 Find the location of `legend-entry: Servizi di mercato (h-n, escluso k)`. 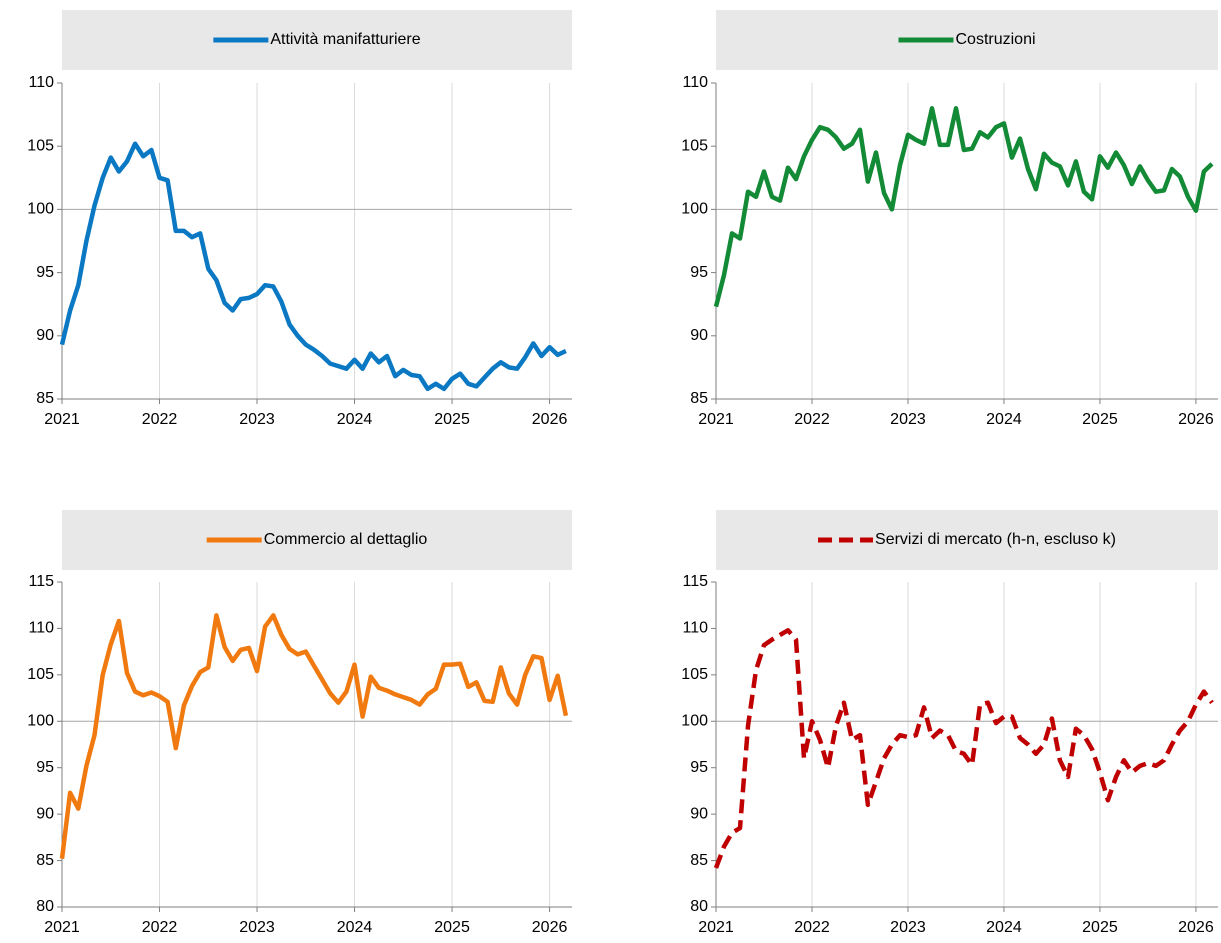

legend-entry: Servizi di mercato (h-n, escluso k) is located at coordinates (967, 539).